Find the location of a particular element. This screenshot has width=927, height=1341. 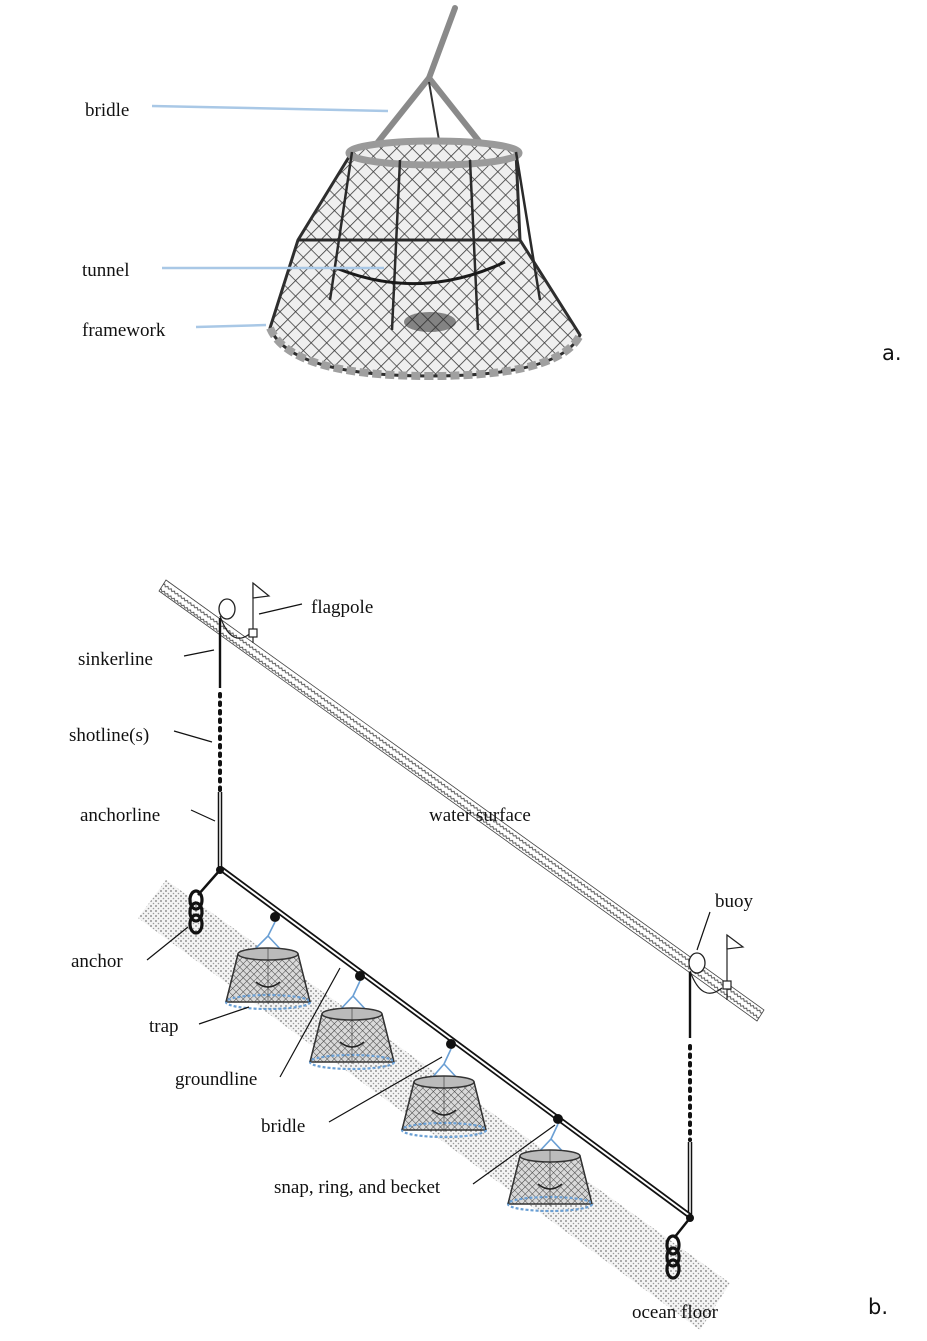

left-buoy-assembly is located at coordinates (244, 612).